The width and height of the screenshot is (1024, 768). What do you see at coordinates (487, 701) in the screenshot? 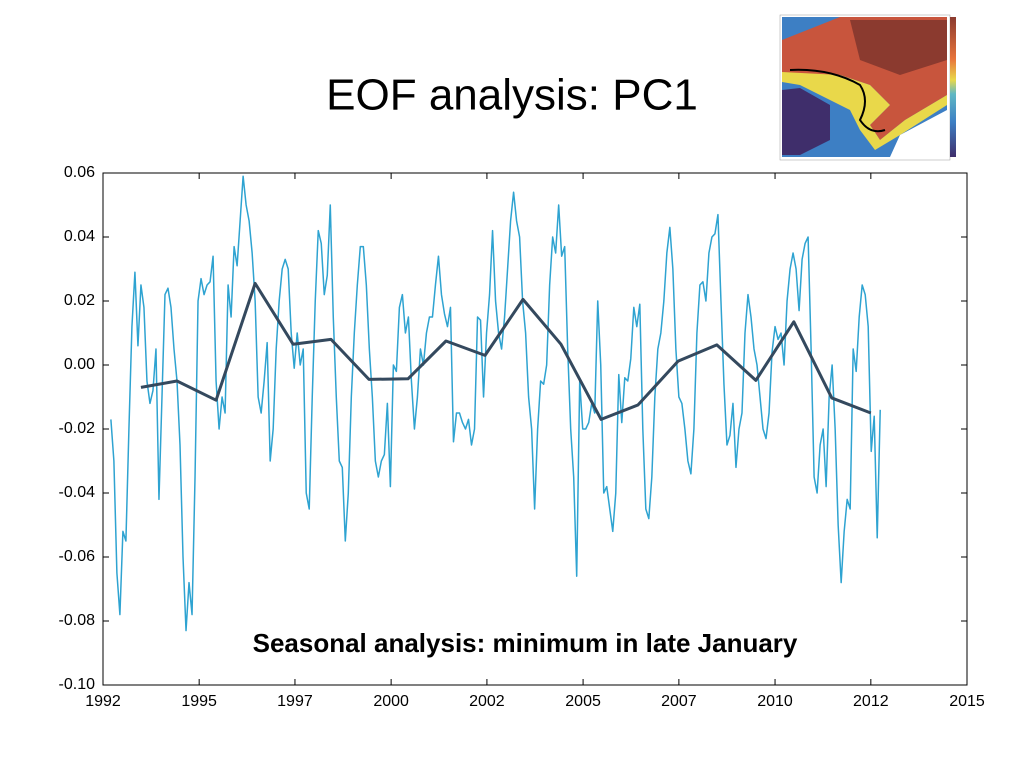
I see `x-tick-label: 2002` at bounding box center [487, 701].